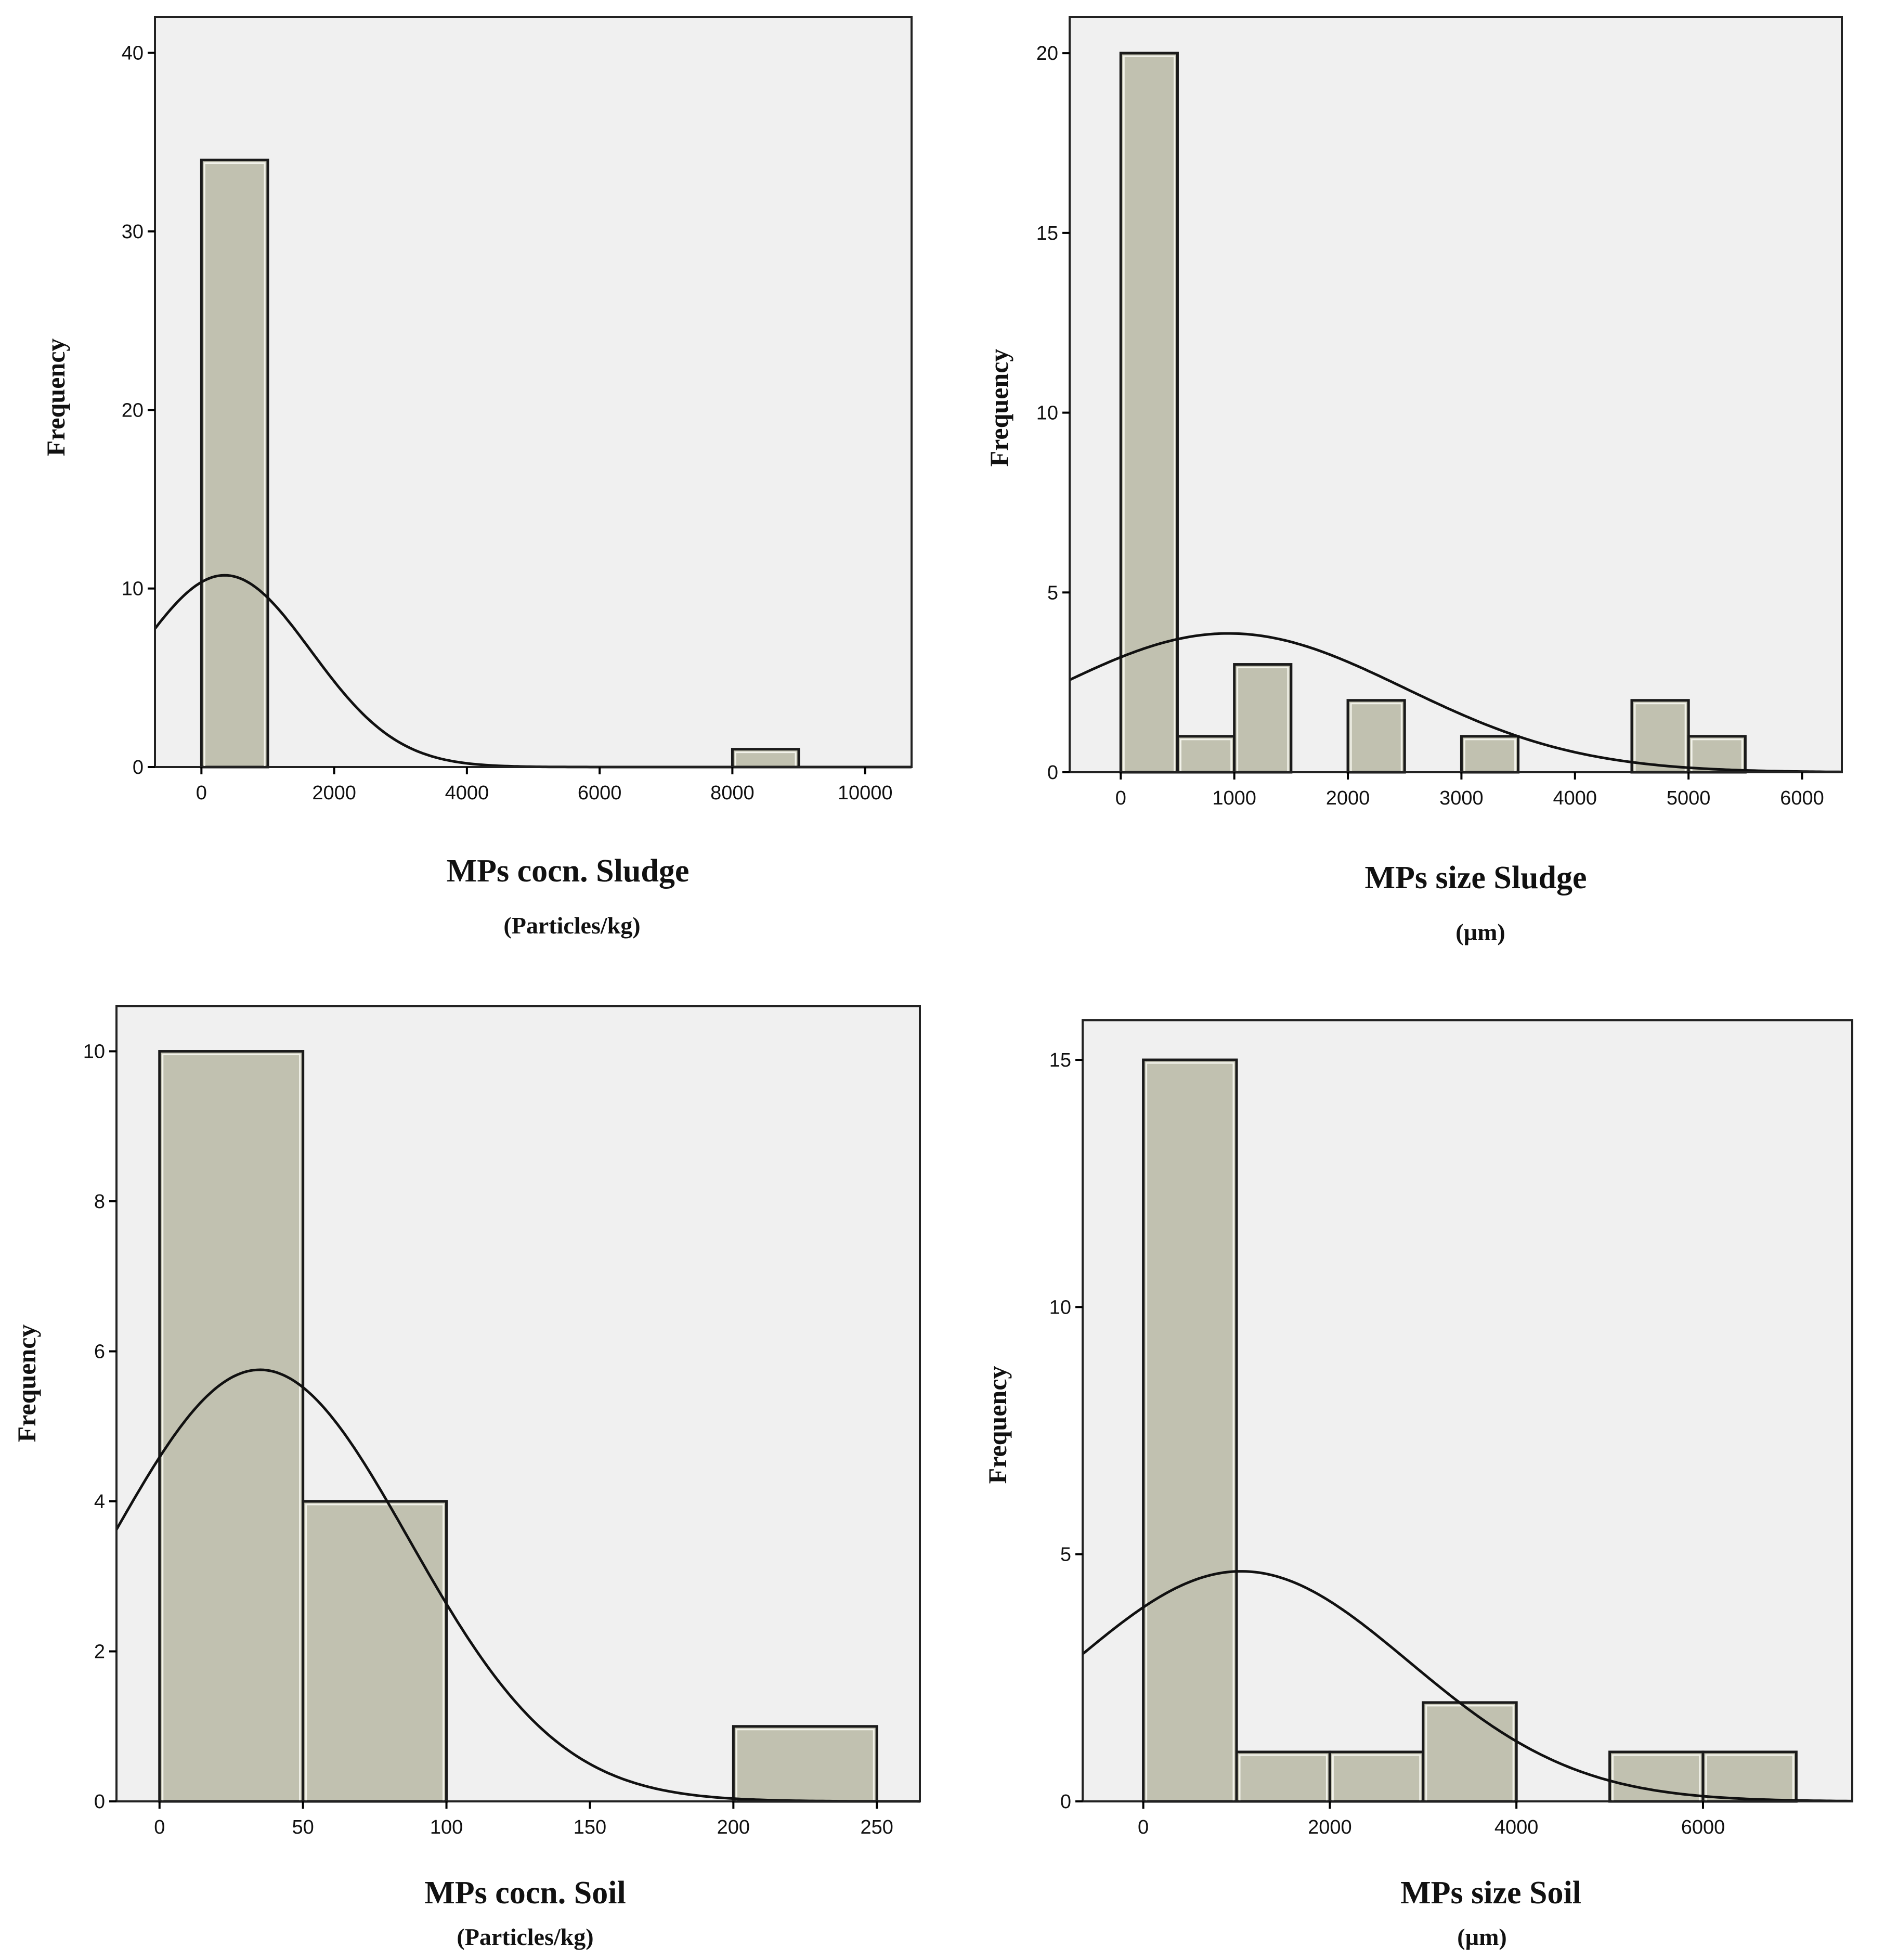 This screenshot has width=1885, height=1960. I want to click on y-tick-label: 40, so click(133, 53).